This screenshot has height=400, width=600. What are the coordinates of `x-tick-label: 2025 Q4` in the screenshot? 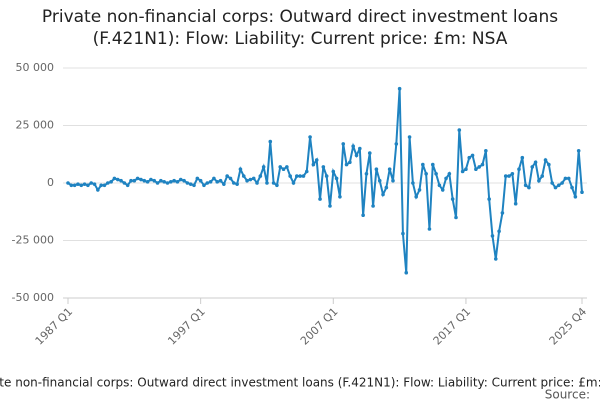 It's located at (568, 326).